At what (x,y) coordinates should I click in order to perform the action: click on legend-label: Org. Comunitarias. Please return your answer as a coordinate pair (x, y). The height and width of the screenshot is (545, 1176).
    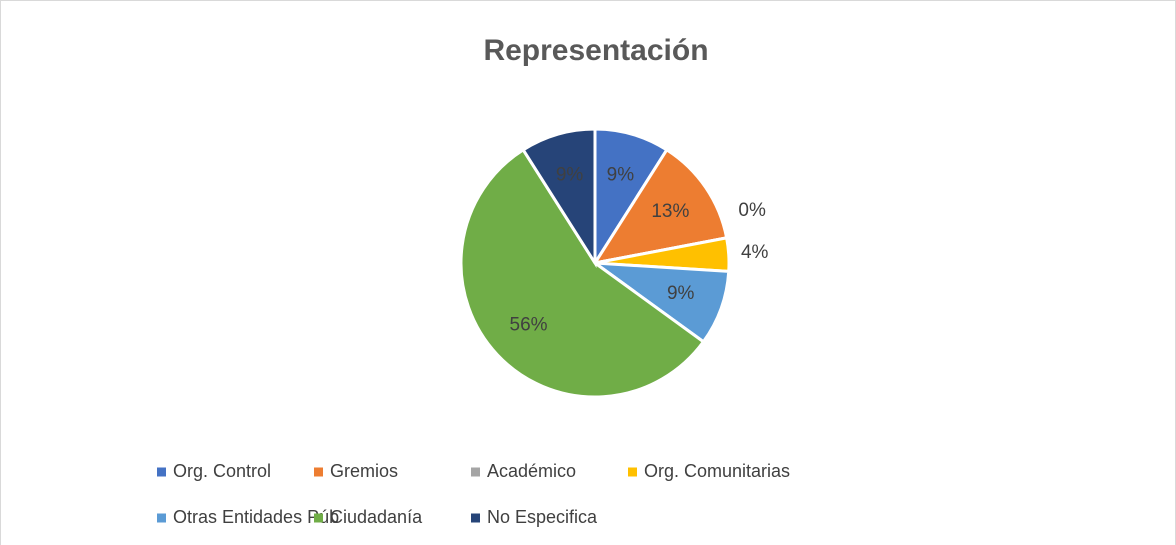
    Looking at the image, I should click on (717, 471).